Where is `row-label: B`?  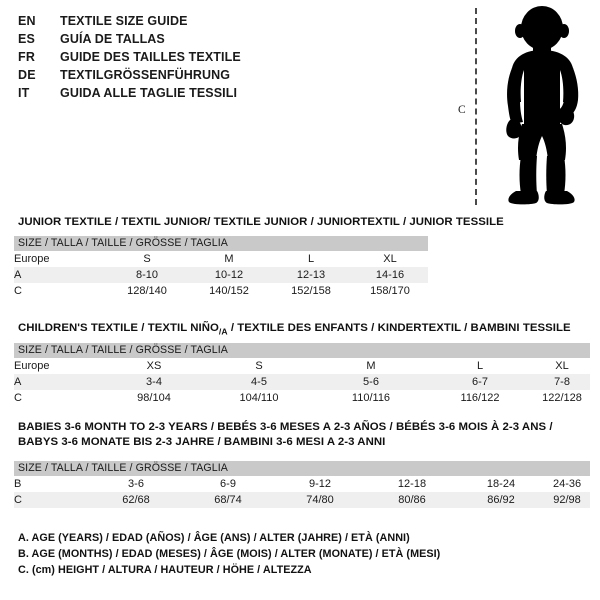
row-label: B is located at coordinates (52, 484).